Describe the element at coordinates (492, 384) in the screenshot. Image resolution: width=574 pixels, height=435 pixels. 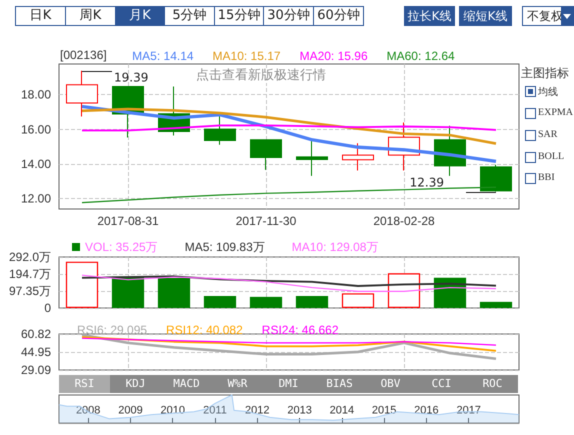
I see `tab-button: ROC` at that location.